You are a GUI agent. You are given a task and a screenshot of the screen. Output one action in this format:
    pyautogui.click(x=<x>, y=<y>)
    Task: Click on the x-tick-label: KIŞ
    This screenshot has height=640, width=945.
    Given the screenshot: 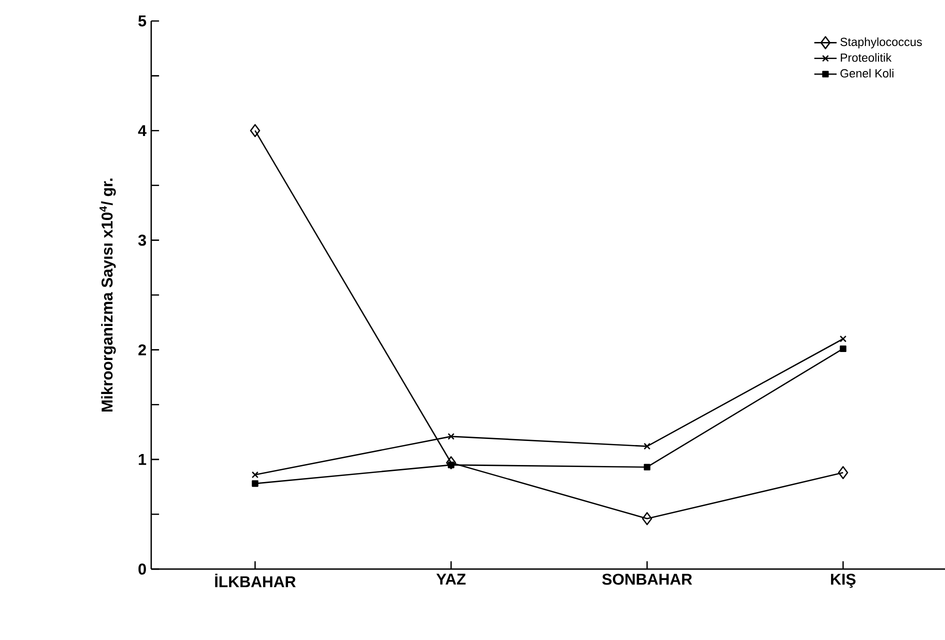 What is the action you would take?
    pyautogui.click(x=843, y=581)
    